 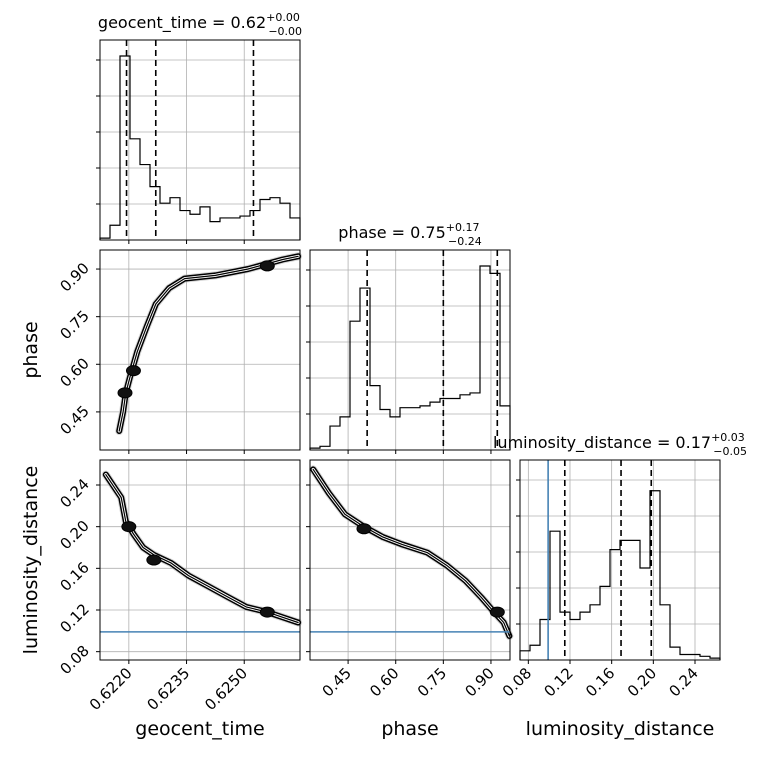 I want to click on y-tick-label: 0.75, so click(x=74, y=325).